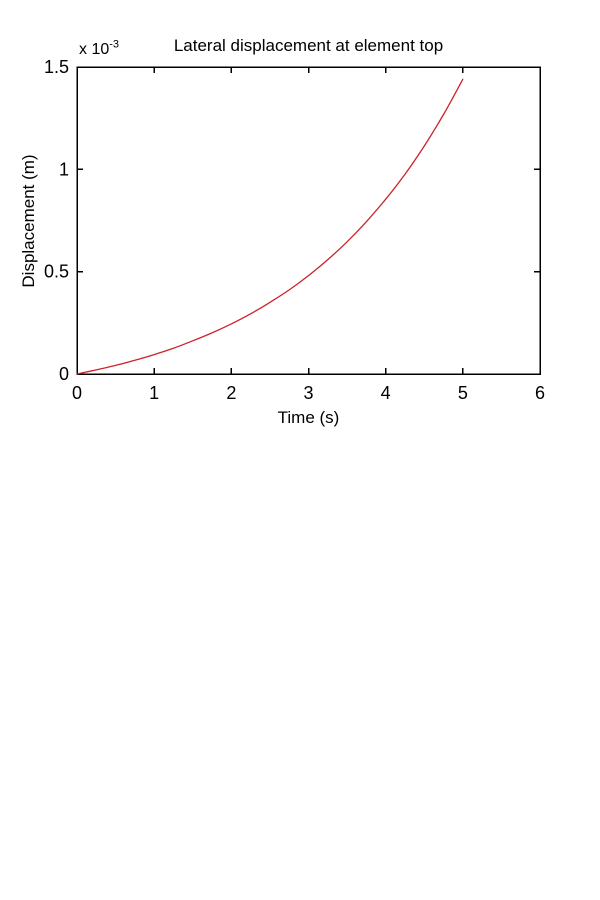 The width and height of the screenshot is (600, 900). What do you see at coordinates (308, 393) in the screenshot?
I see `x-tick-label: 3` at bounding box center [308, 393].